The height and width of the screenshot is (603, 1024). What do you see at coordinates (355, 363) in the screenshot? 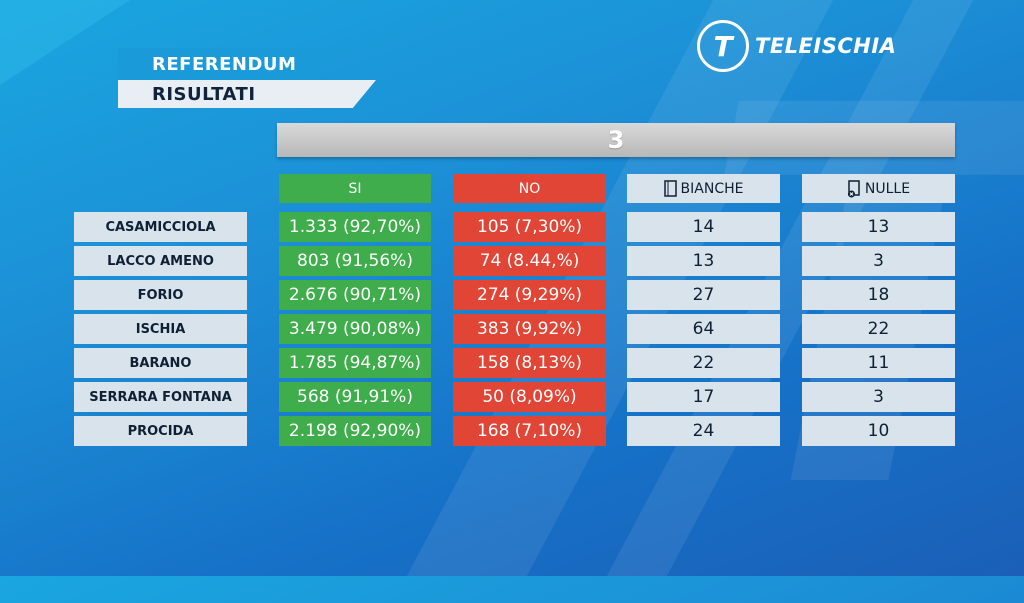
I see `row-si-votes: 1.785 (94,87%)` at bounding box center [355, 363].